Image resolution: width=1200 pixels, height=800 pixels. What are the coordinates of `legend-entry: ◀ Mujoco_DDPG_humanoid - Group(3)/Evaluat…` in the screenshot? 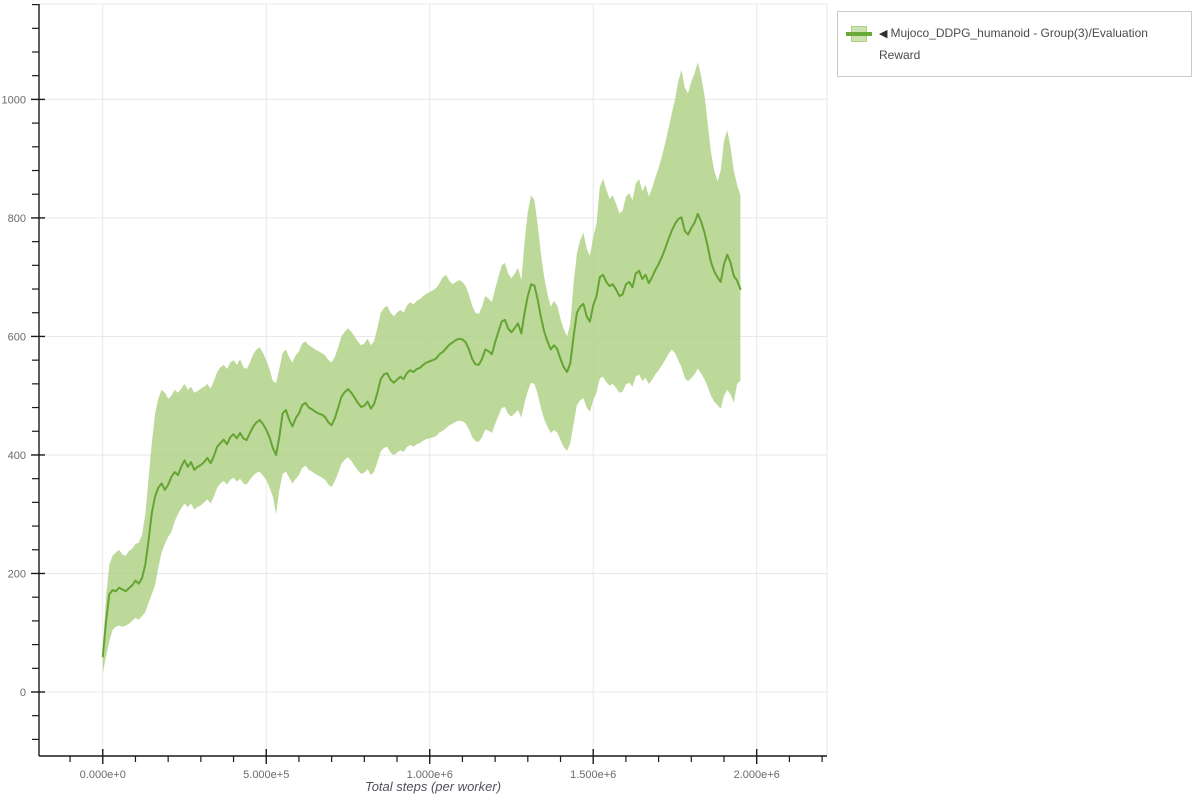 It's located at (1031, 44).